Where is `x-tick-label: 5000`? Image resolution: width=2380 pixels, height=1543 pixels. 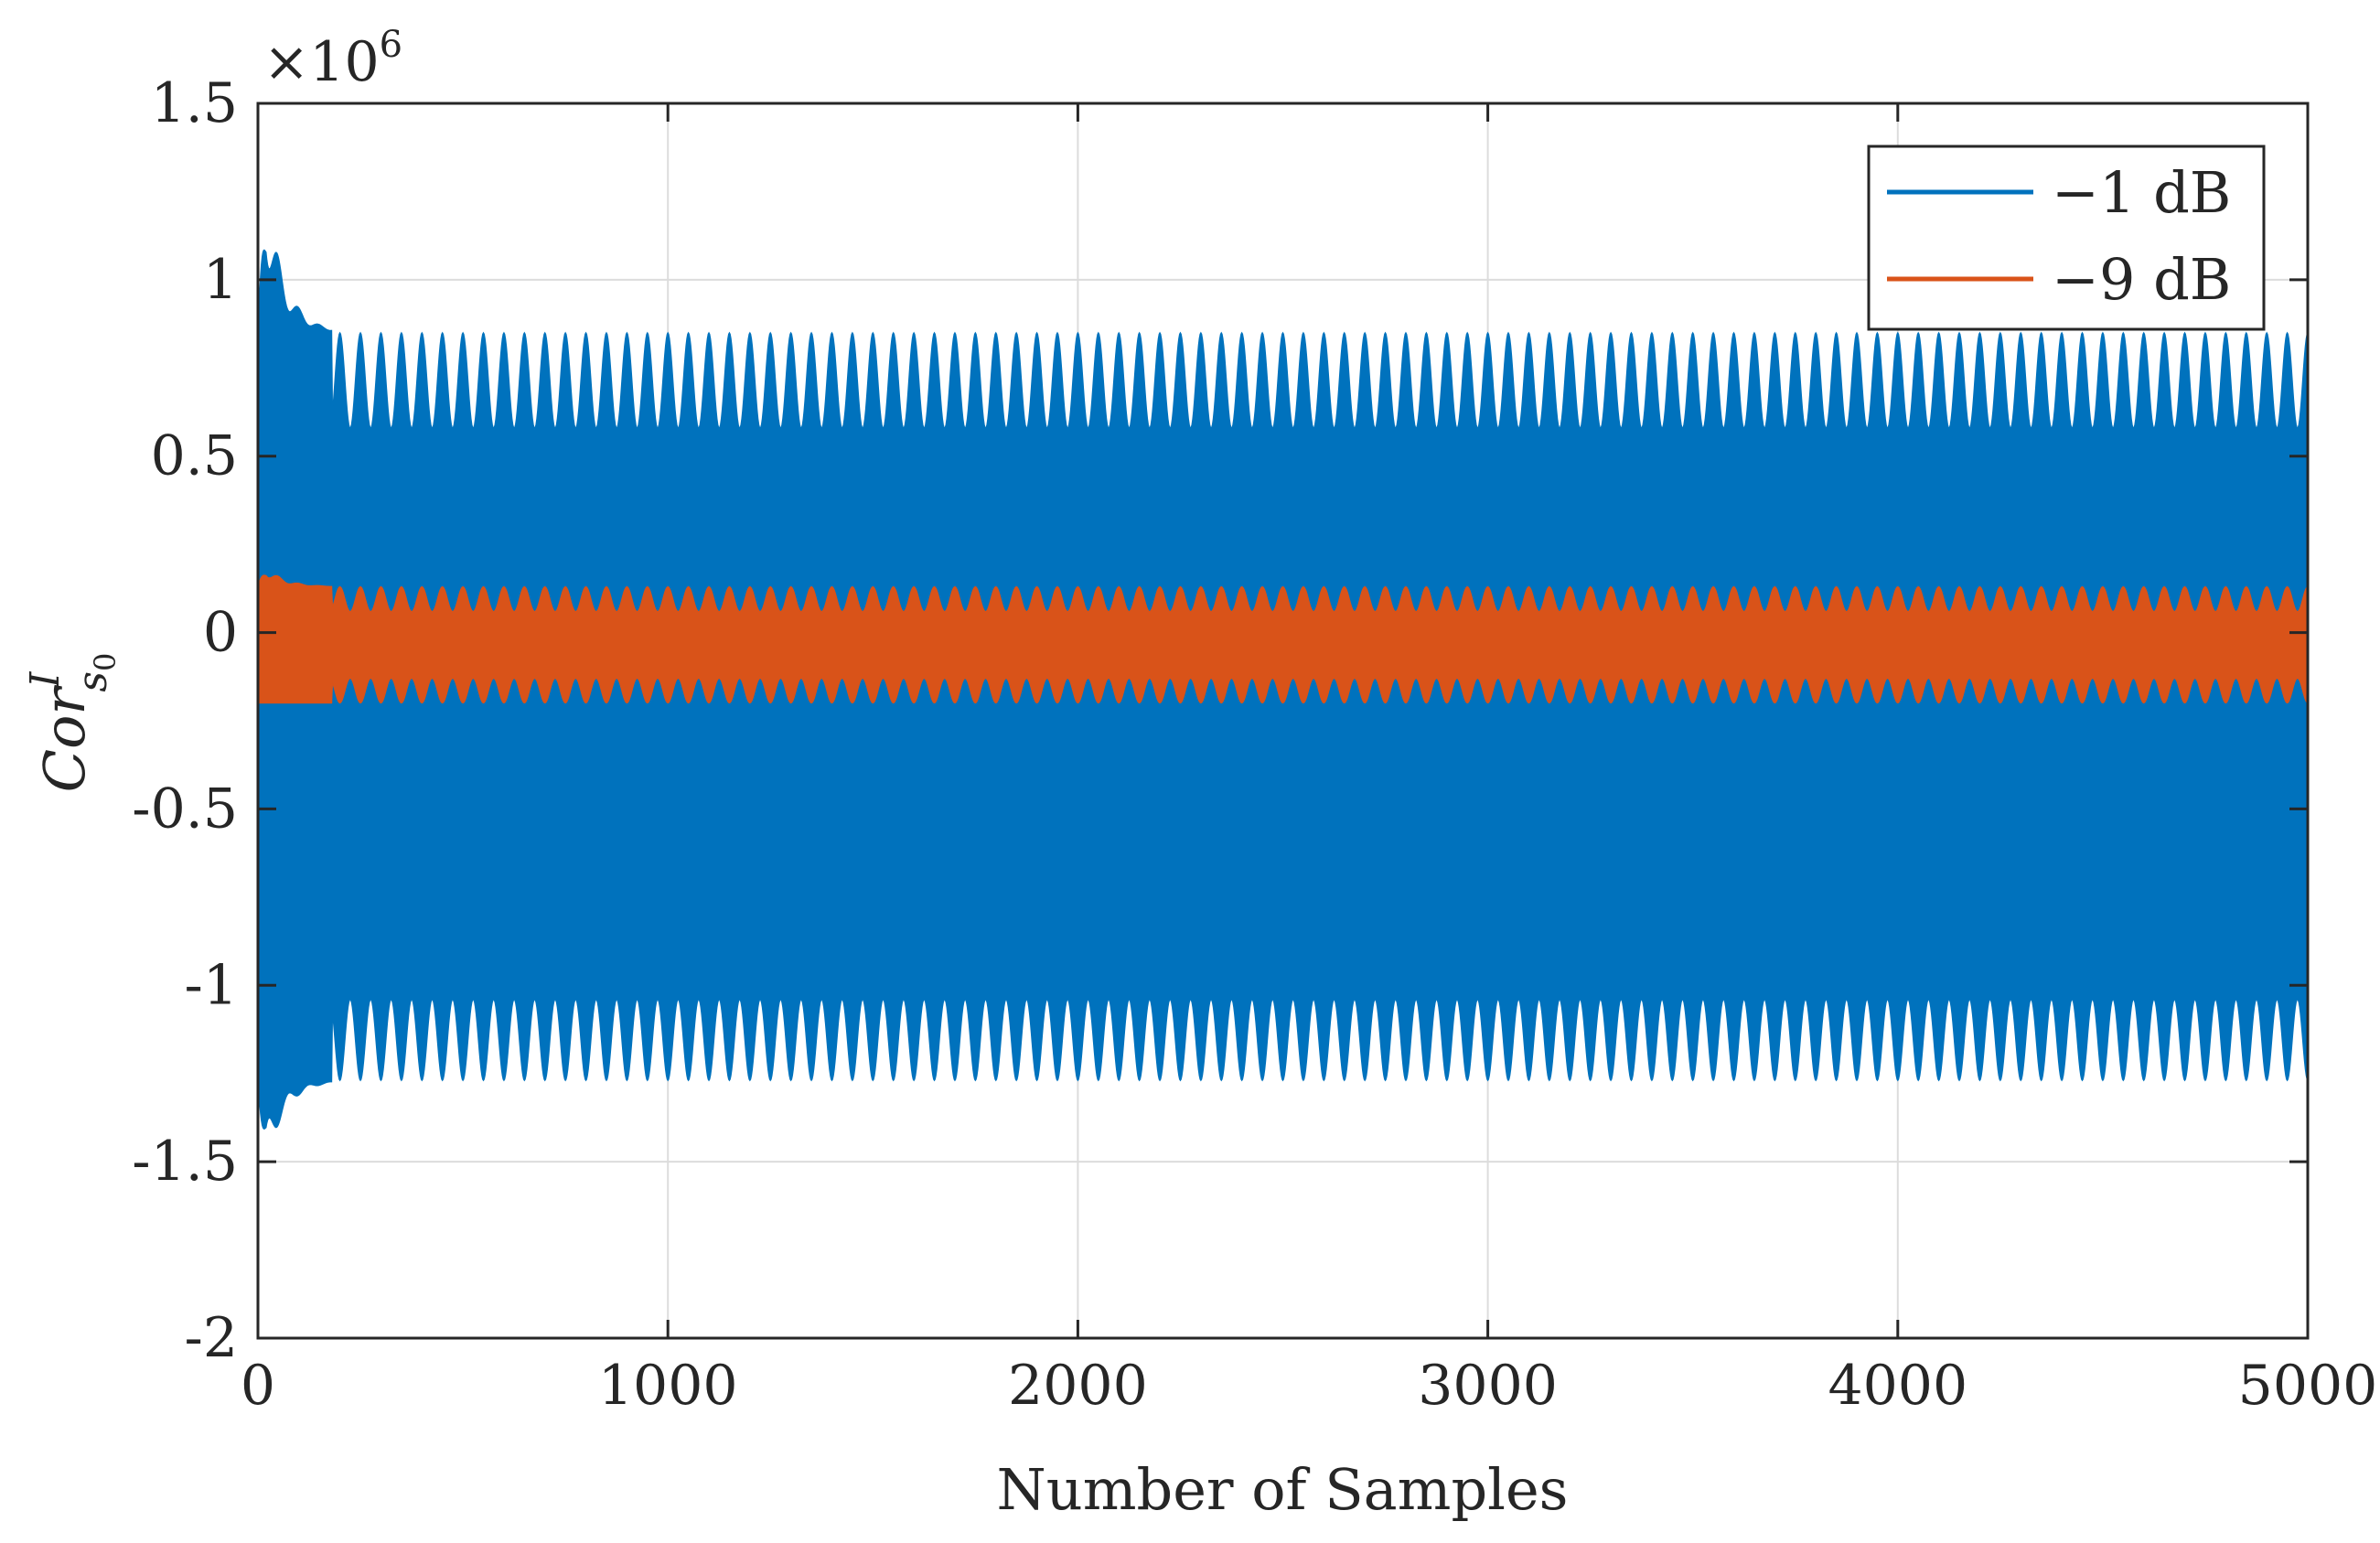 x-tick-label: 5000 is located at coordinates (2308, 1386).